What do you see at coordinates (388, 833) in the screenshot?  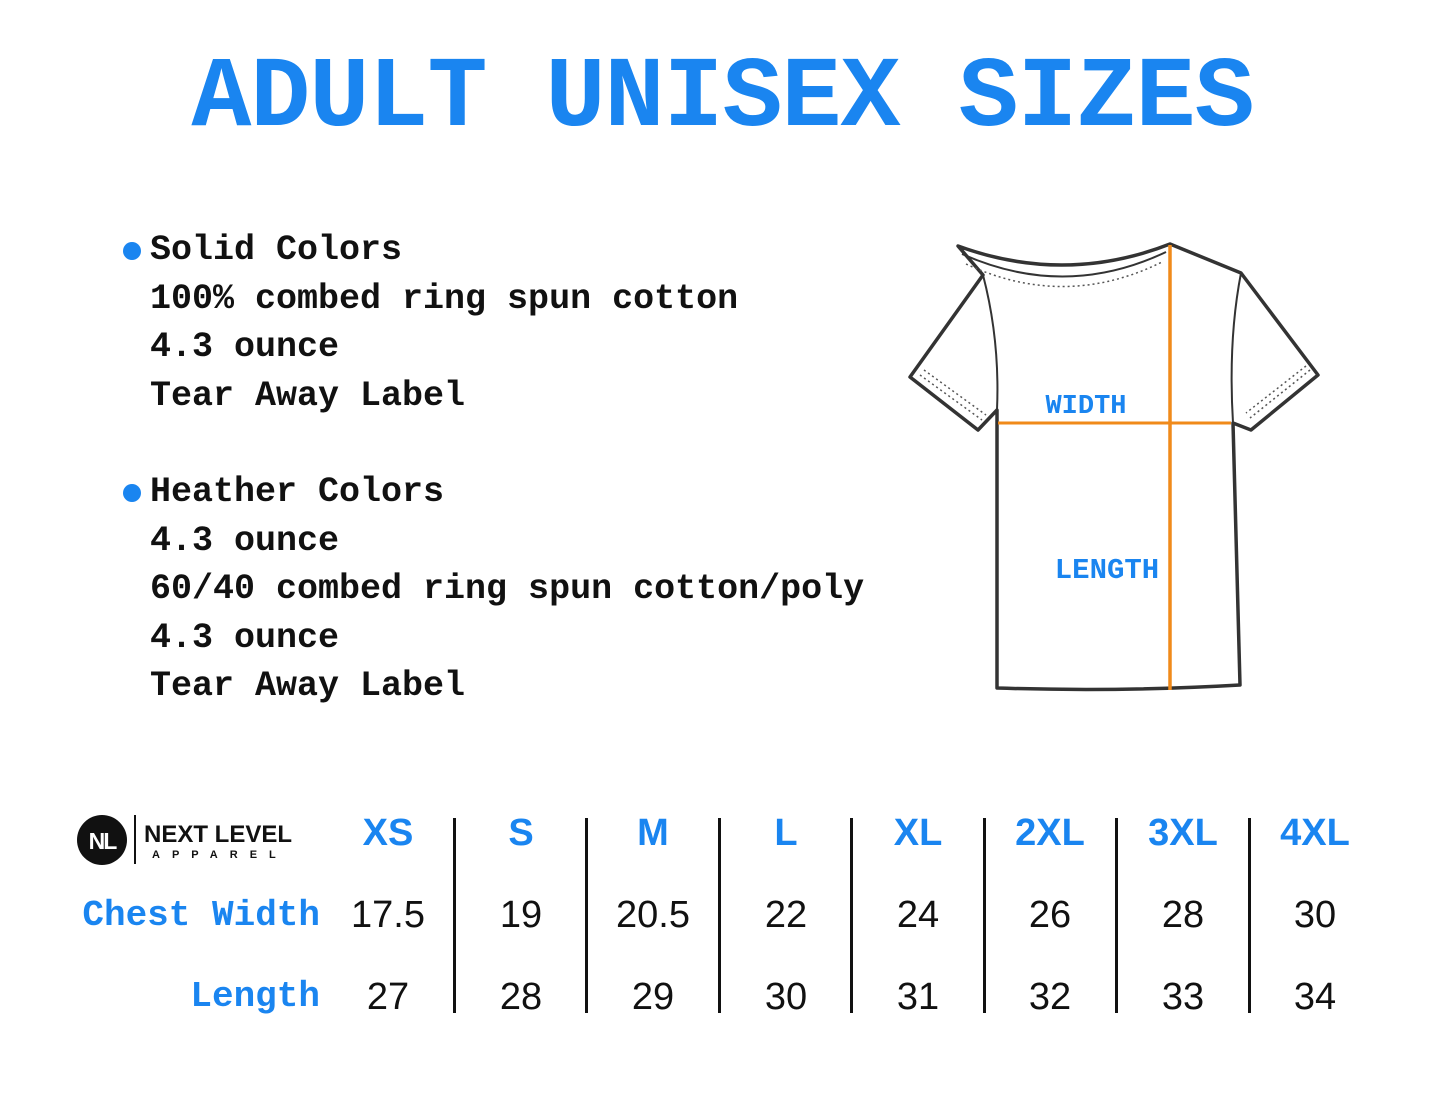 I see `size-header: XS` at bounding box center [388, 833].